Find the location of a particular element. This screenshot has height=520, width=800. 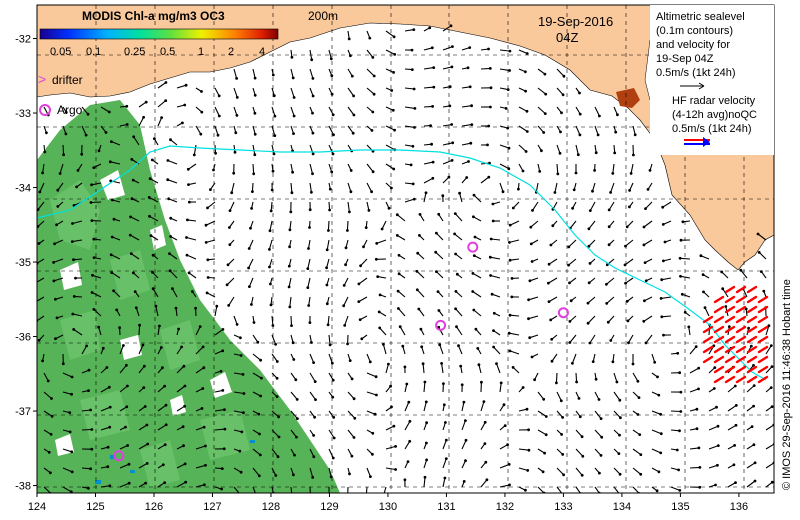

argo-float-marker is located at coordinates (119, 456).